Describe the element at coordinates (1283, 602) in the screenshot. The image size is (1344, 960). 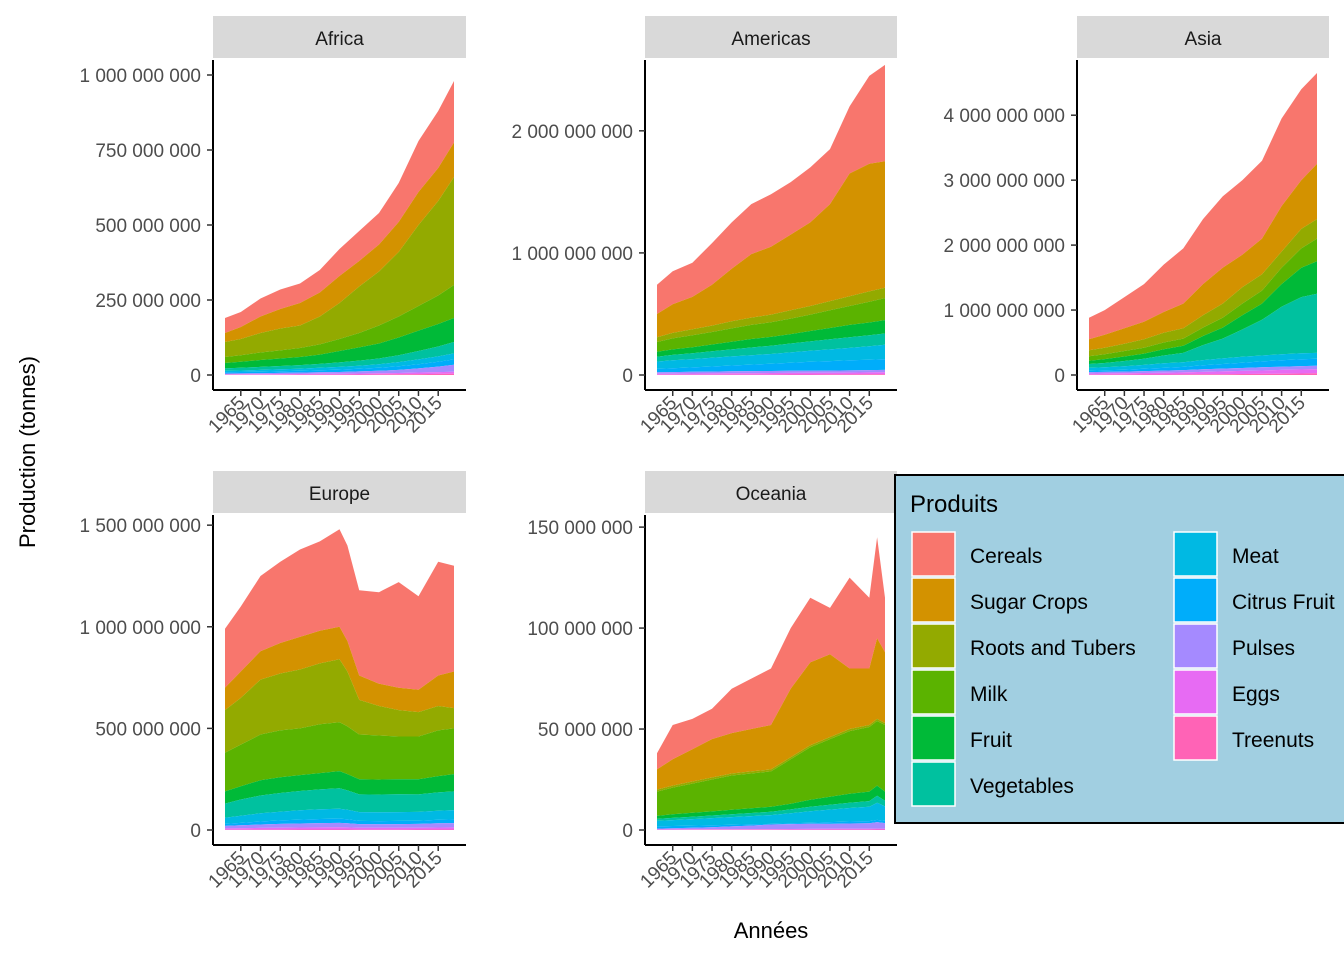
I see `legend-label: Citrus Fruit` at that location.